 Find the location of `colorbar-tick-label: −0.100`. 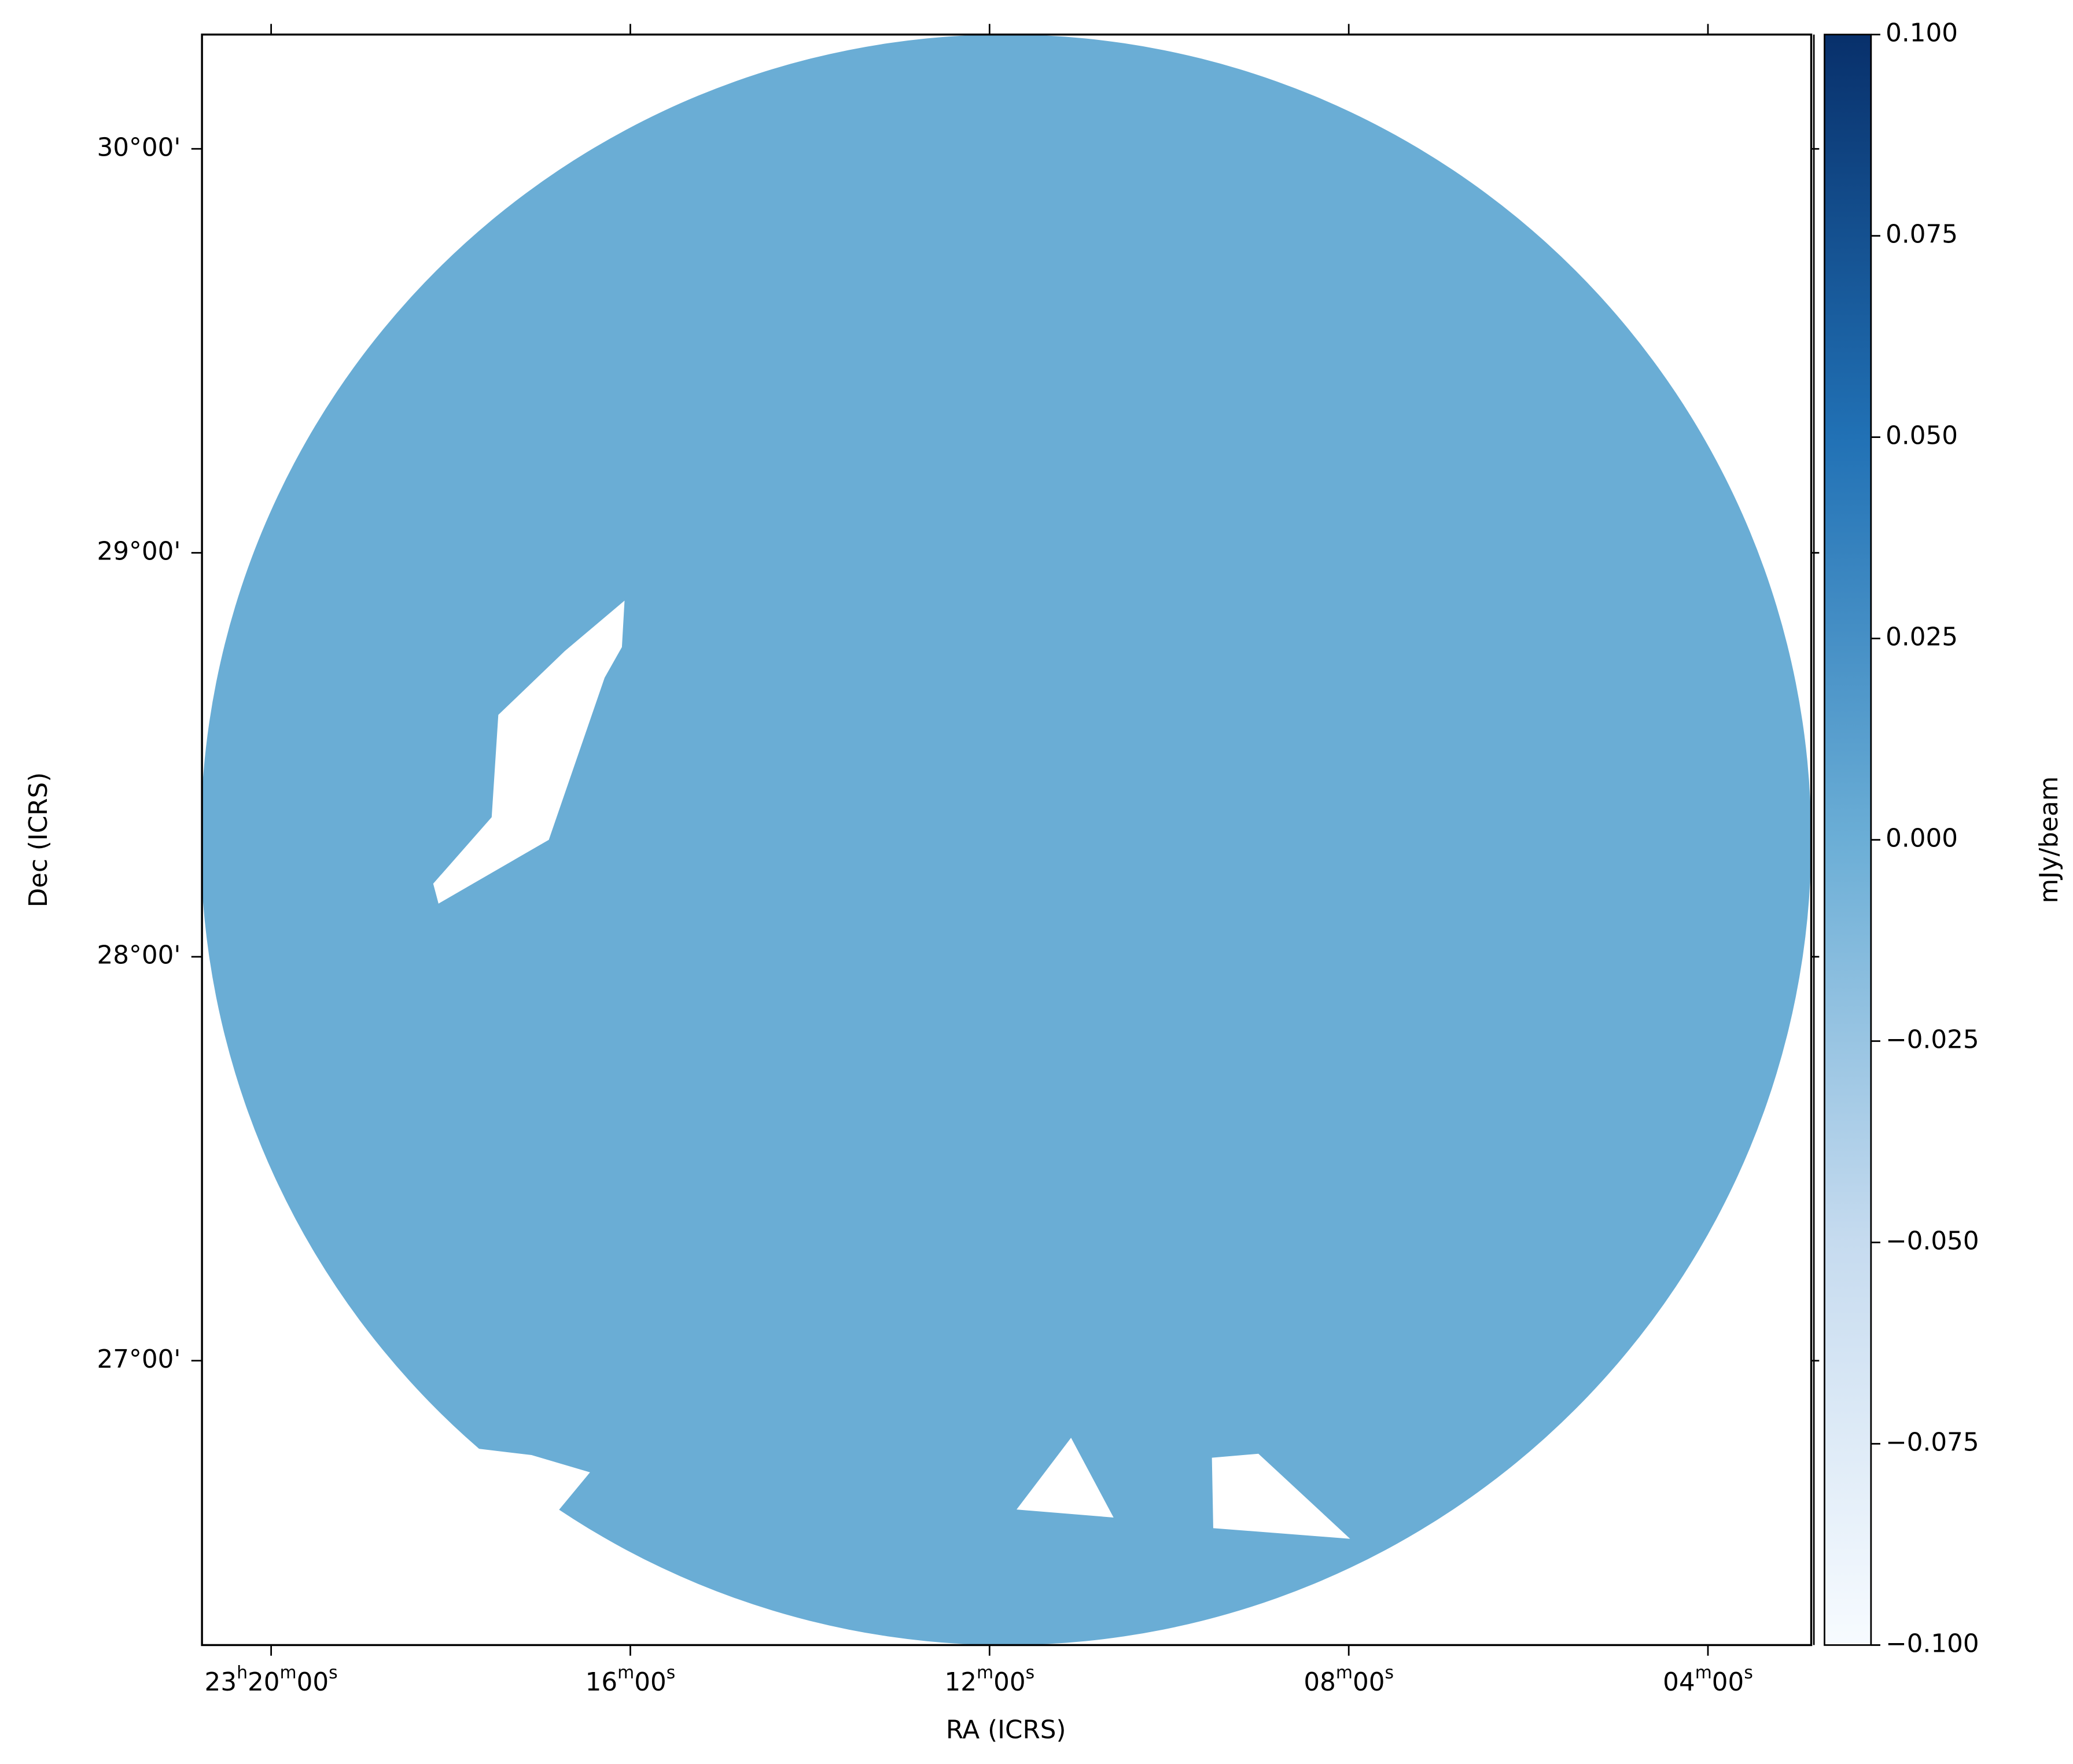

colorbar-tick-label: −0.100 is located at coordinates (1933, 1644).